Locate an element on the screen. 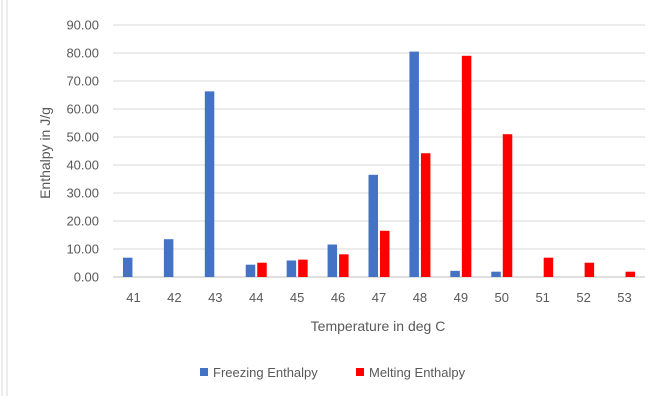 The height and width of the screenshot is (396, 659). x-tick-label: 51 is located at coordinates (542, 297).